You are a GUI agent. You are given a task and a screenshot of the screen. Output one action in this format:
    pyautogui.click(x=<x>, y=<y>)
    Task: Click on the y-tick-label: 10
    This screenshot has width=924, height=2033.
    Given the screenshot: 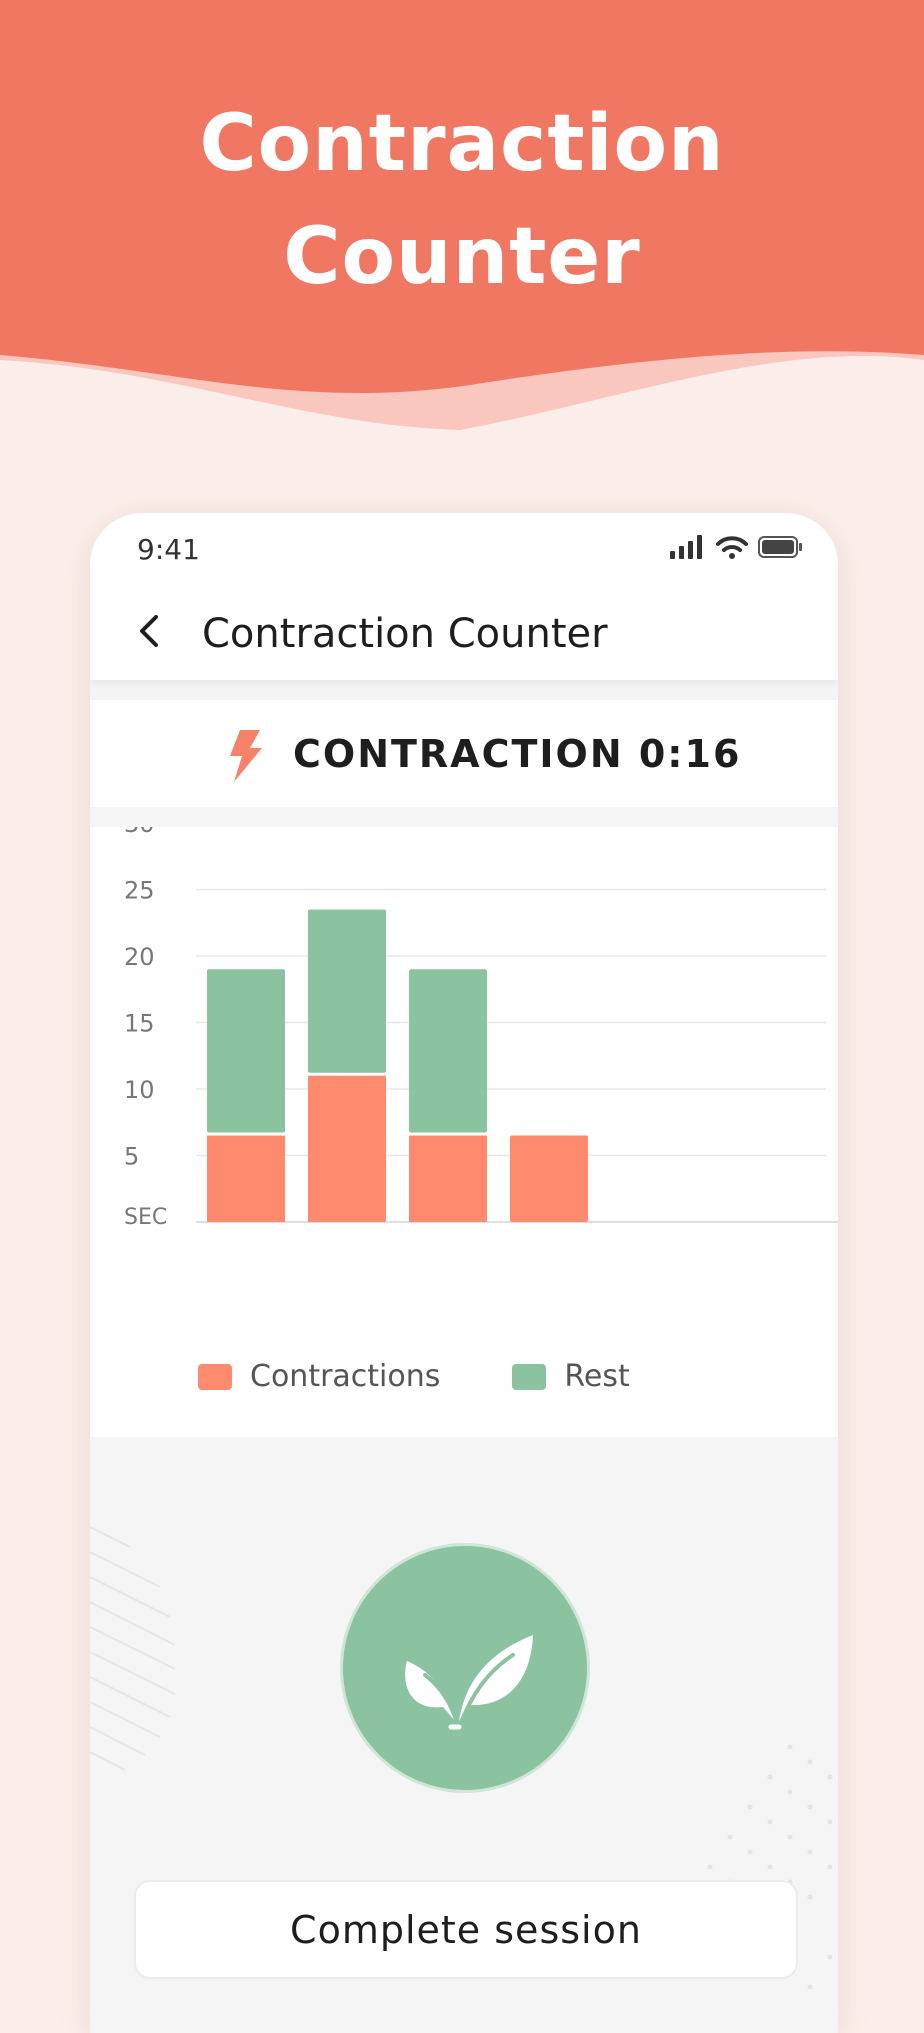 What is the action you would take?
    pyautogui.click(x=139, y=1090)
    